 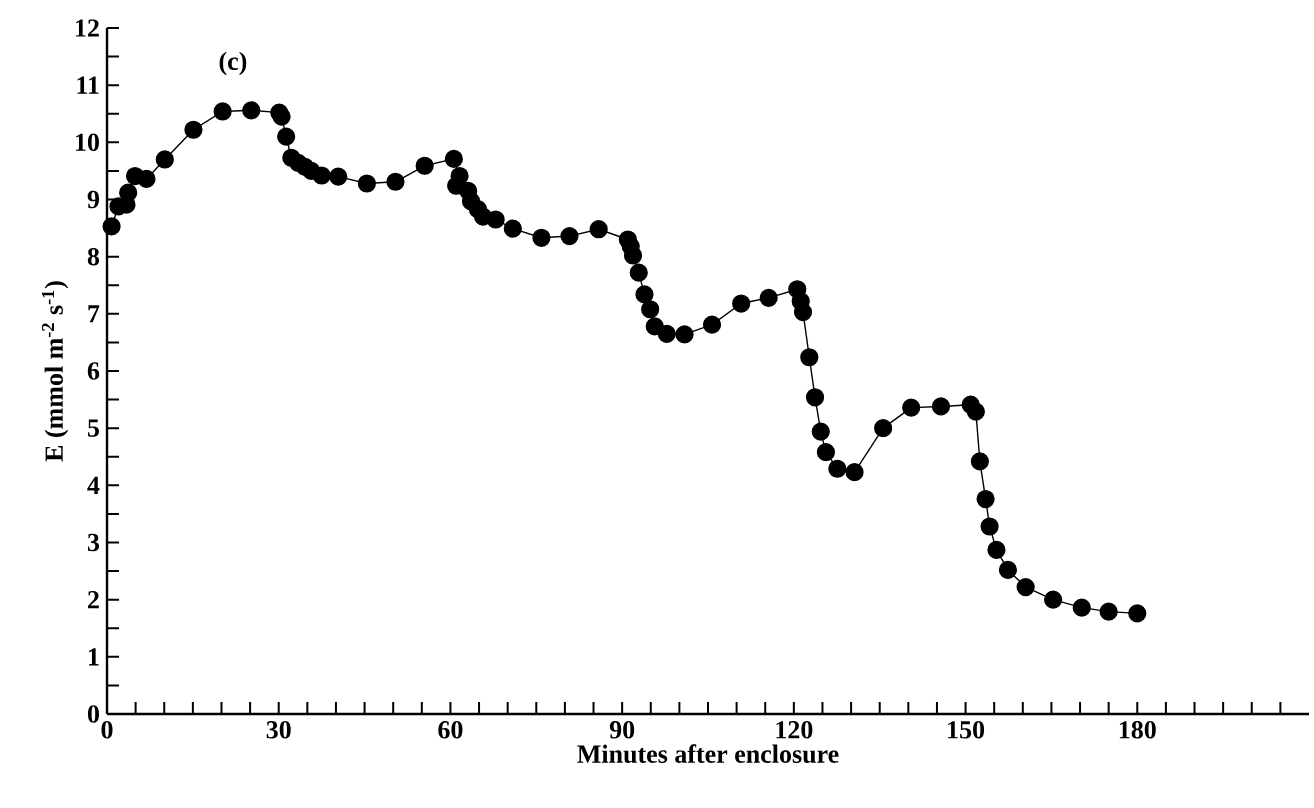 What do you see at coordinates (93, 428) in the screenshot?
I see `y-tick-label: 5` at bounding box center [93, 428].